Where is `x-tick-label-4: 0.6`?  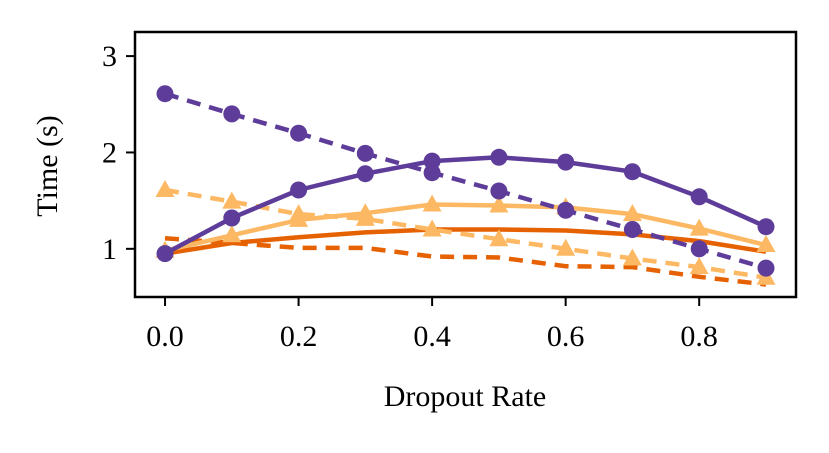
x-tick-label-4: 0.6 is located at coordinates (566, 336).